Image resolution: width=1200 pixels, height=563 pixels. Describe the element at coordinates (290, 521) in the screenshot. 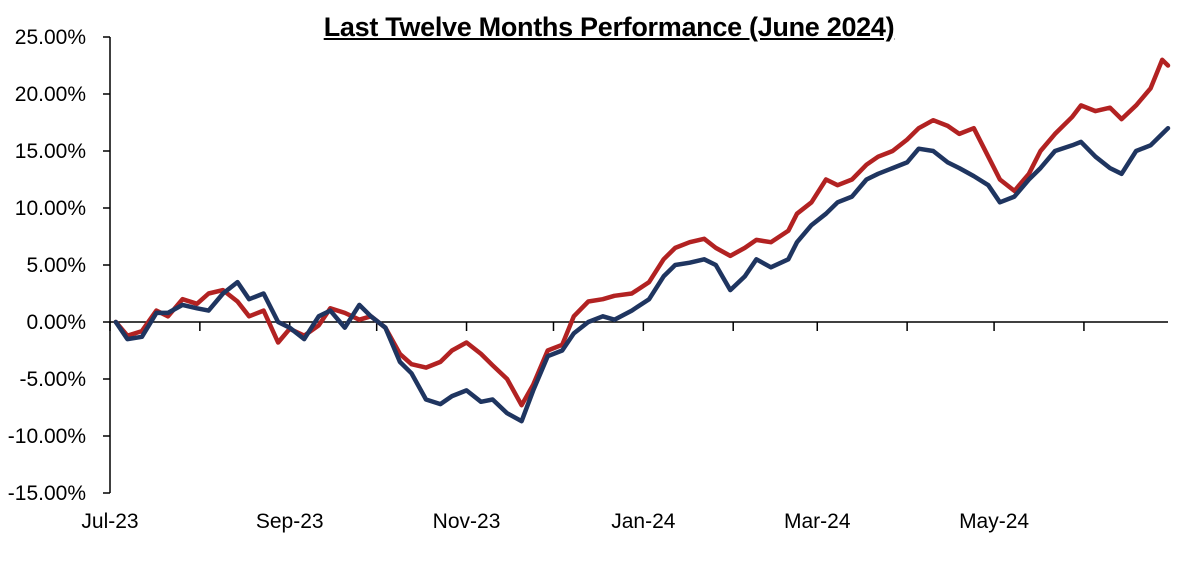

I see `x-tick-label: Sep-23` at that location.